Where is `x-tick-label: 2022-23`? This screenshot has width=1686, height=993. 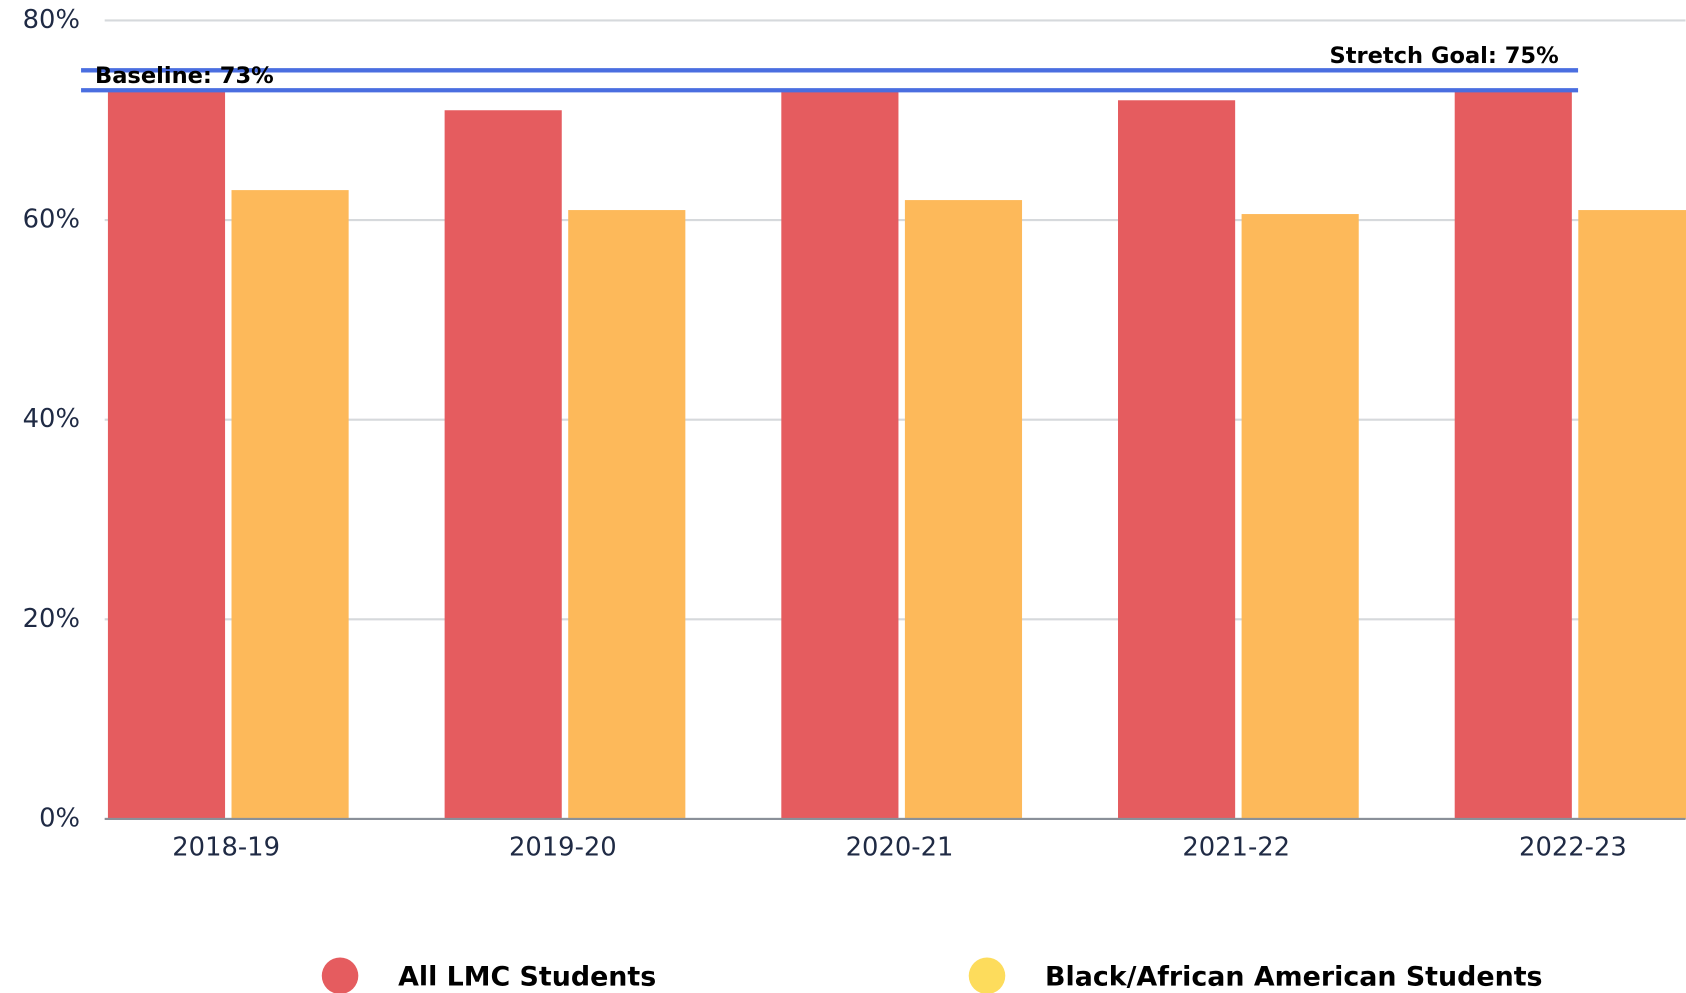
x-tick-label: 2022-23 is located at coordinates (1573, 847).